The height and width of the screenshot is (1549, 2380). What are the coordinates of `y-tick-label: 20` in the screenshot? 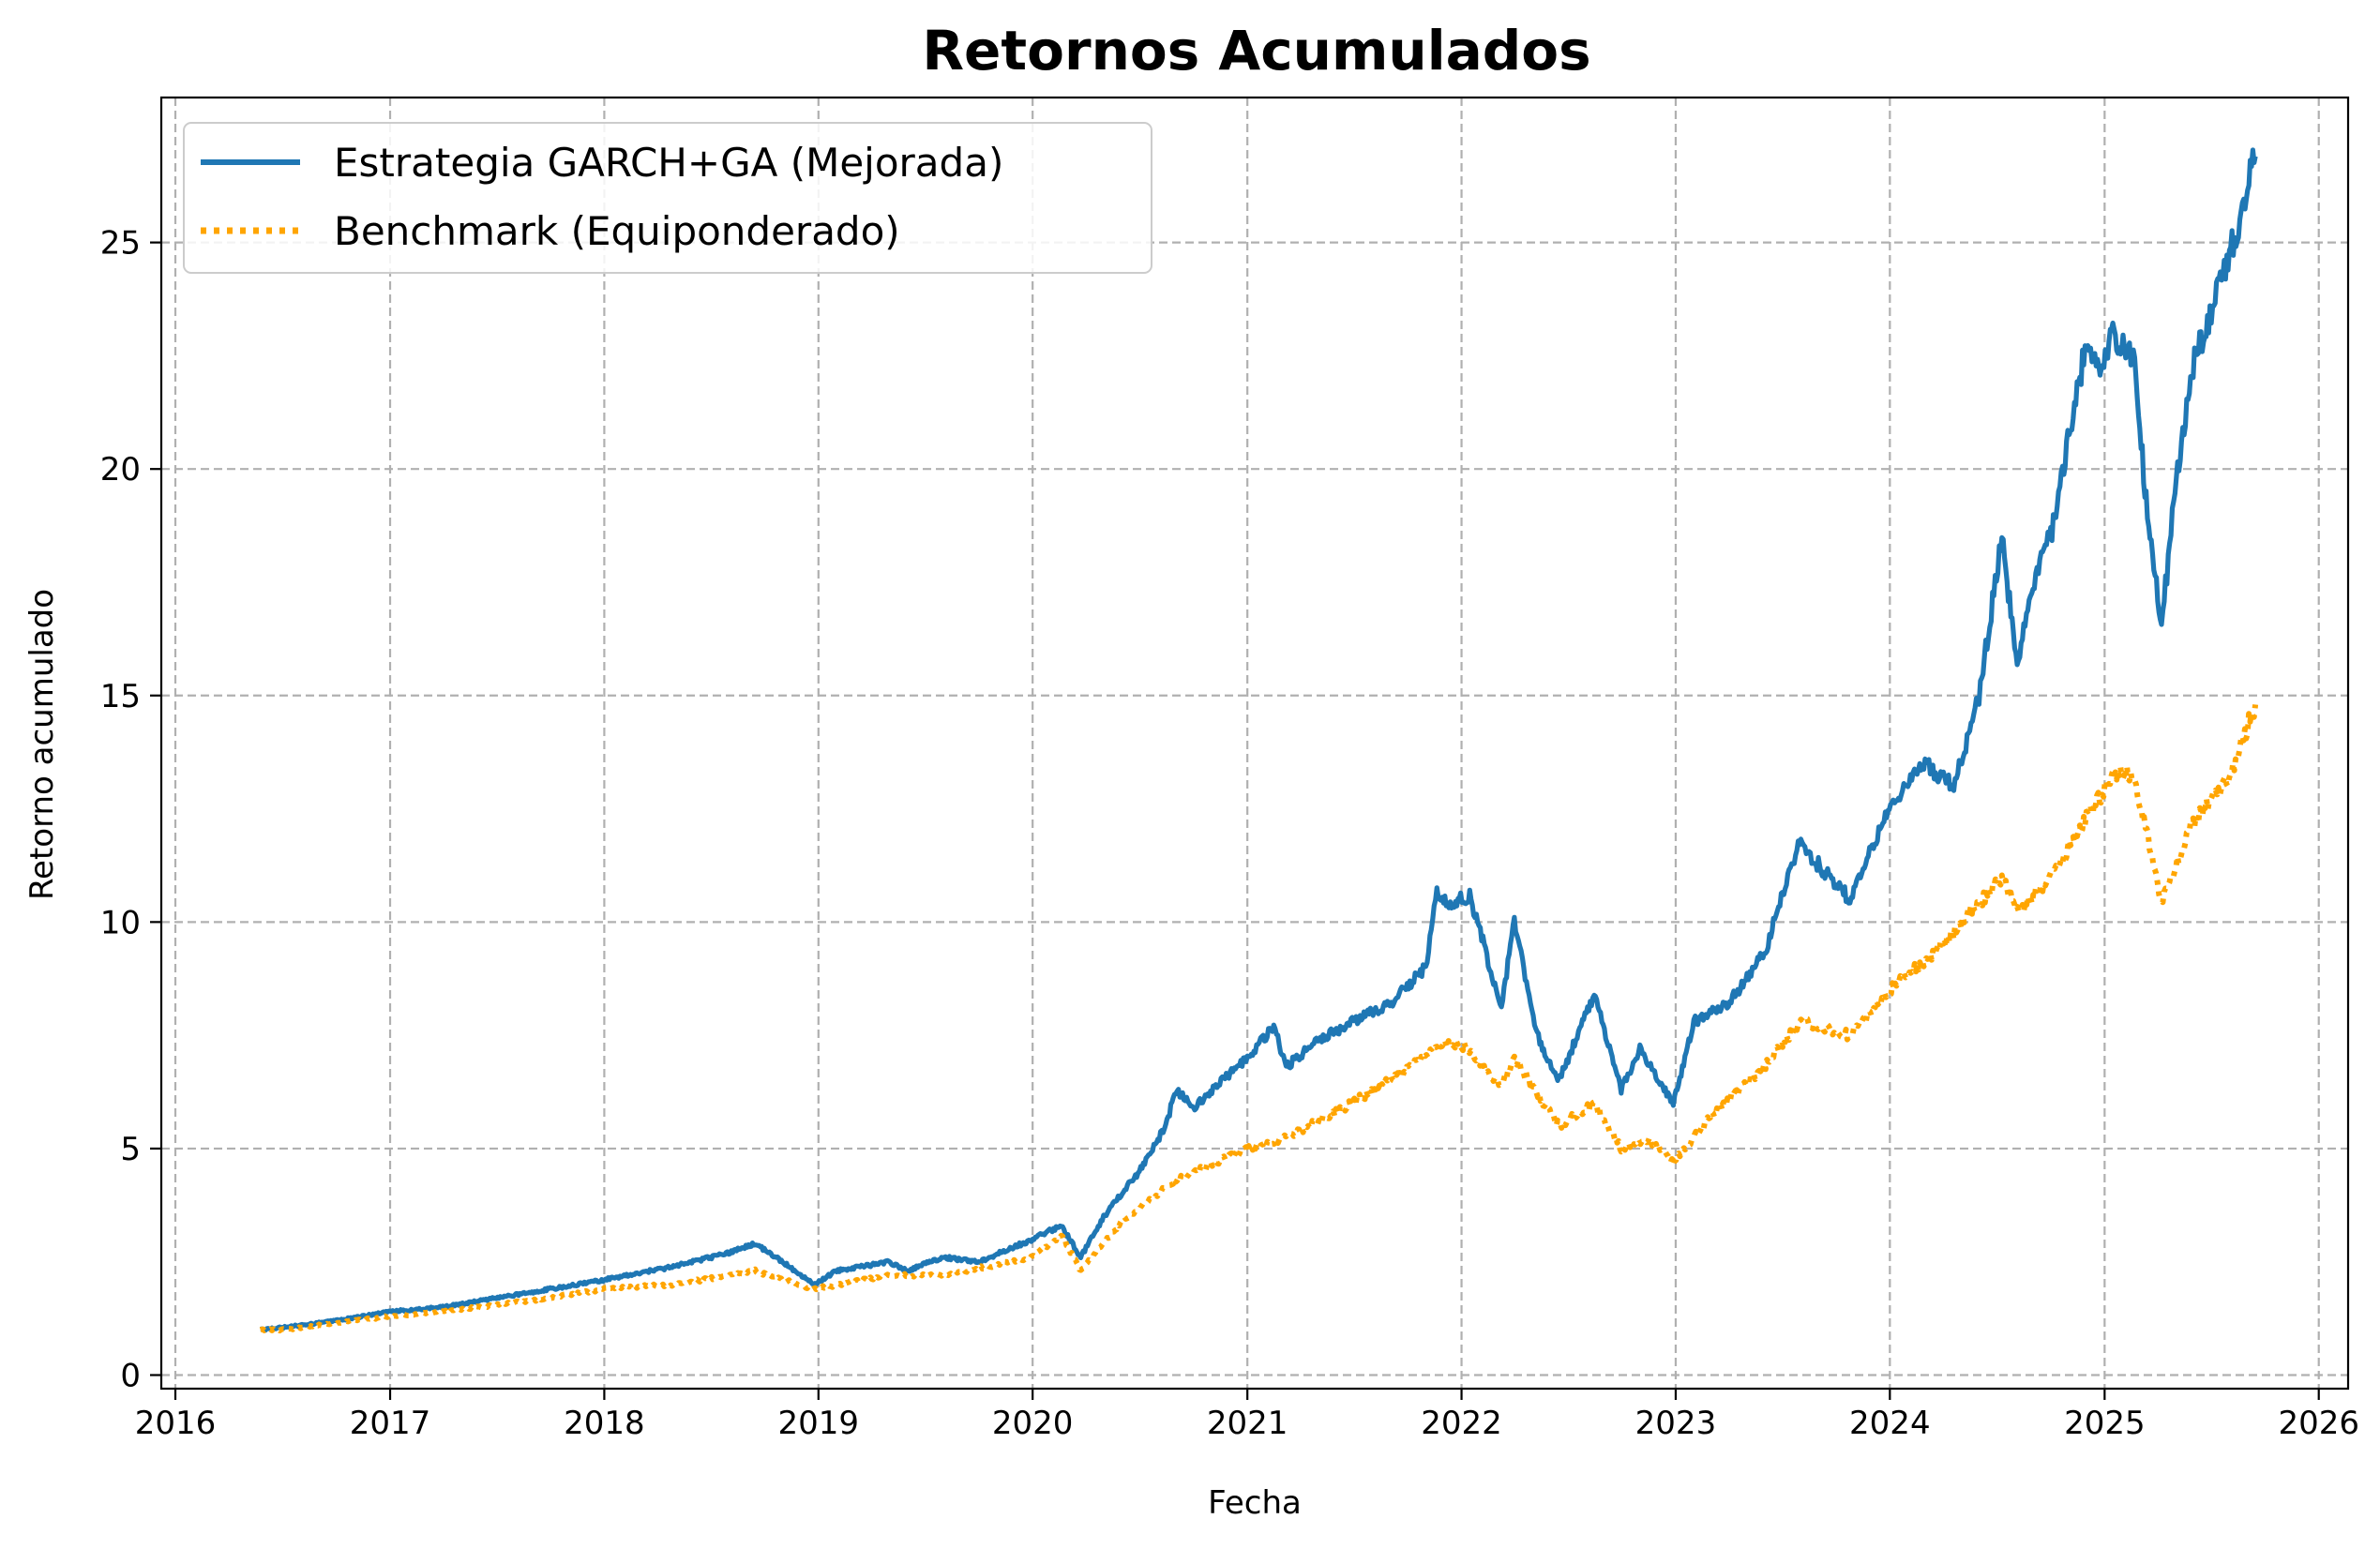 It's located at (120, 470).